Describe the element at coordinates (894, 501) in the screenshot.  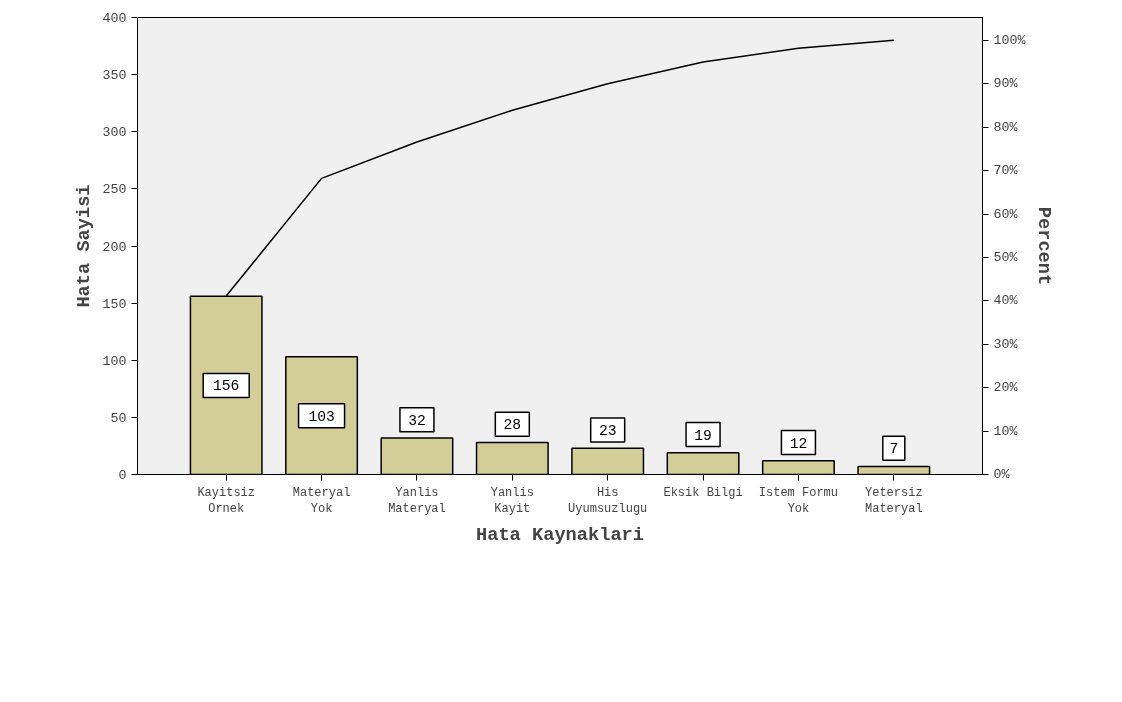
I see `x-tick-label: Yetersiz Materyal` at that location.